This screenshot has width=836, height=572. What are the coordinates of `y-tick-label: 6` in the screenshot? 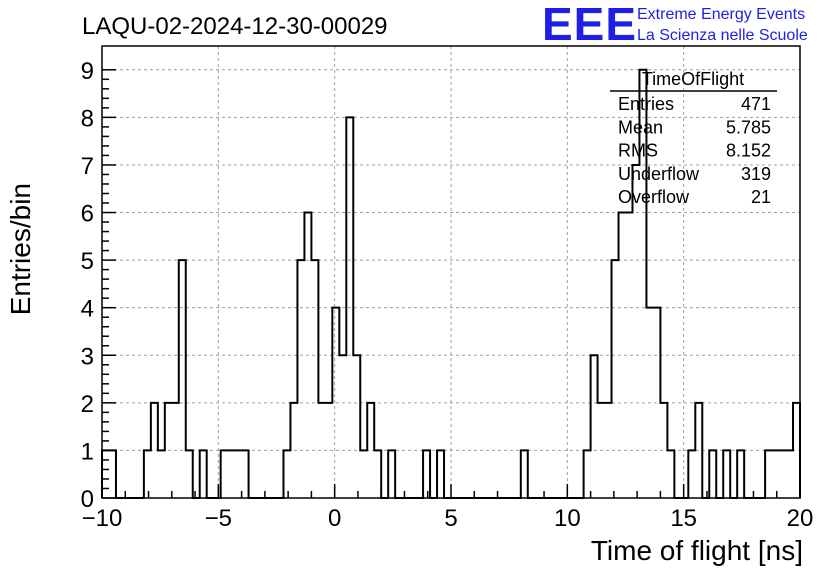 It's located at (87, 214).